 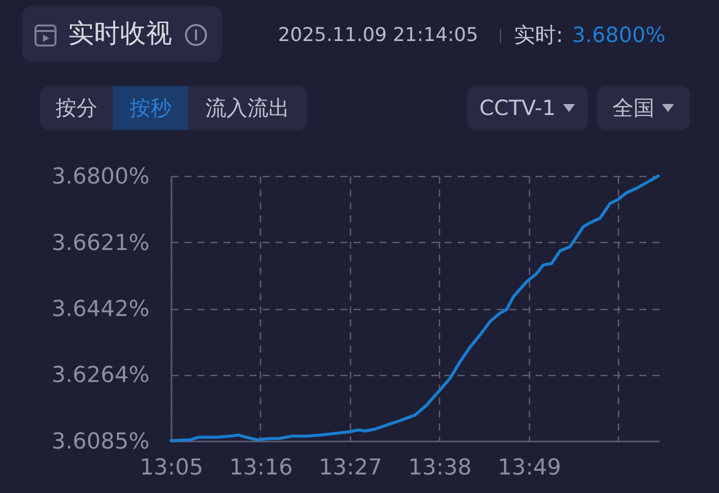 What do you see at coordinates (539, 35) in the screenshot?
I see `text: 实时:` at bounding box center [539, 35].